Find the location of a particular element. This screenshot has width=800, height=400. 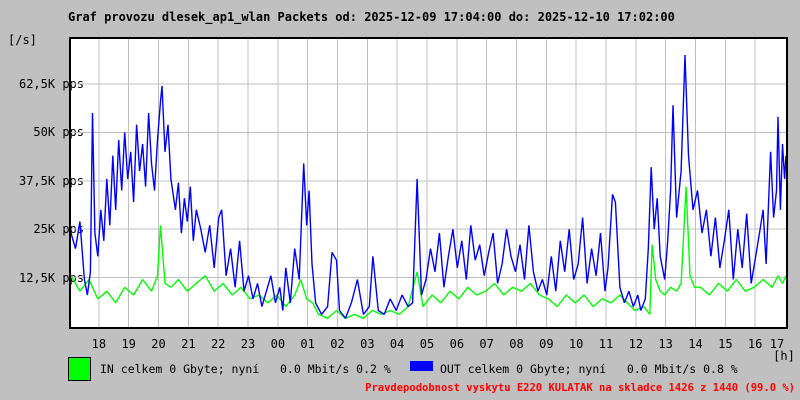

x-tick-label: 16 is located at coordinates (755, 344).